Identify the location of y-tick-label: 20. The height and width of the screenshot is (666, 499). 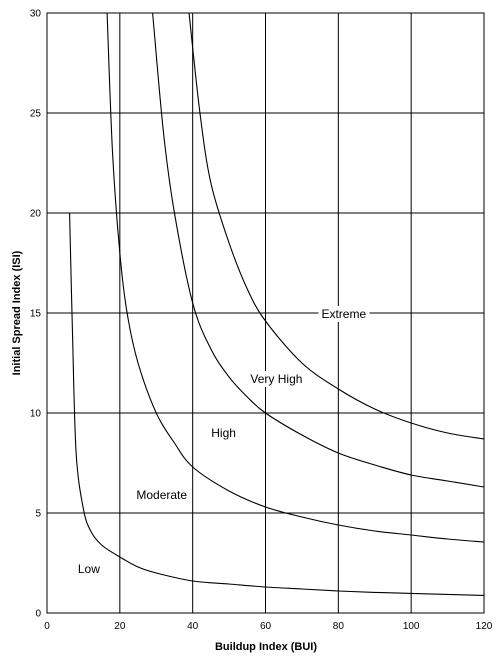
(36, 214).